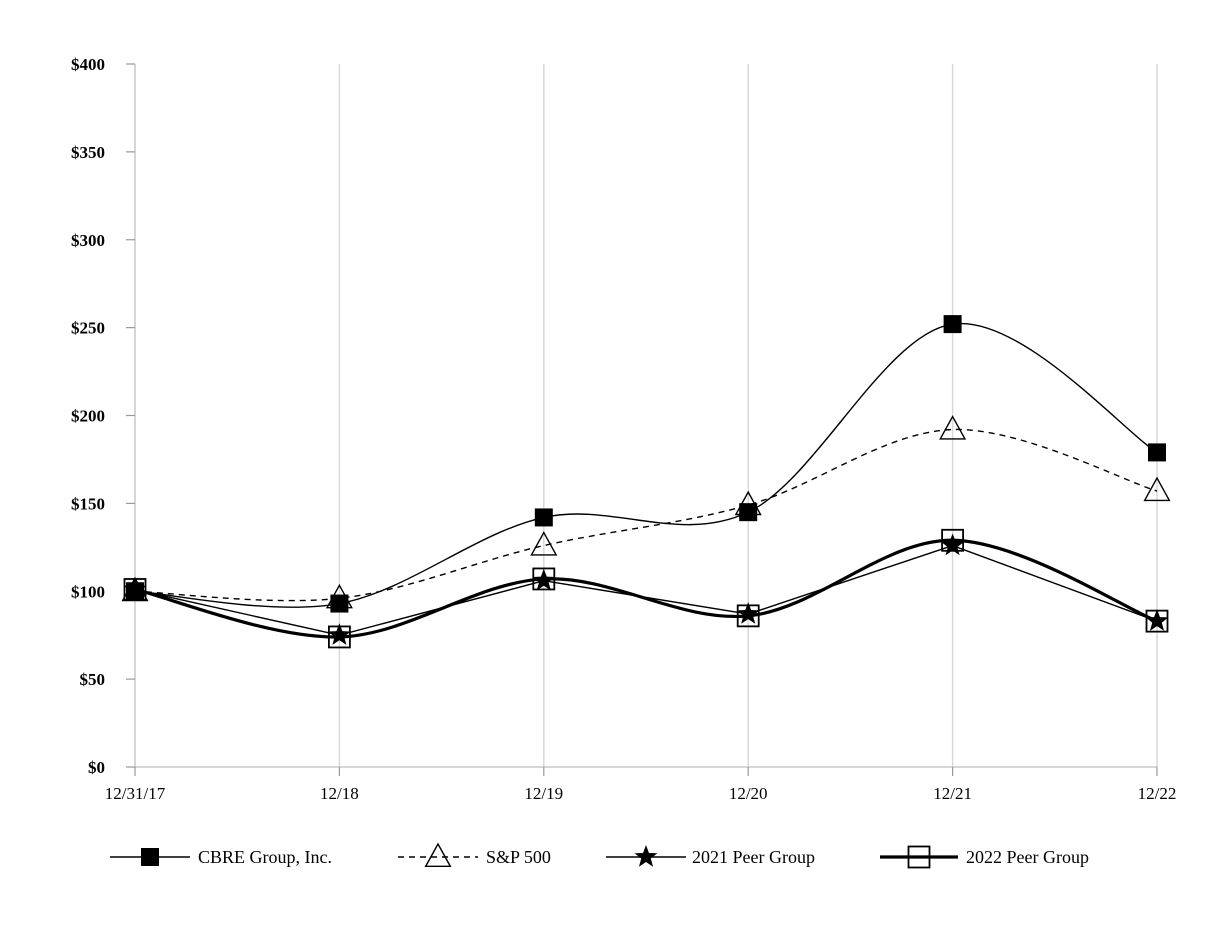 This screenshot has width=1220, height=940. I want to click on y-tick-label: $200, so click(88, 416).